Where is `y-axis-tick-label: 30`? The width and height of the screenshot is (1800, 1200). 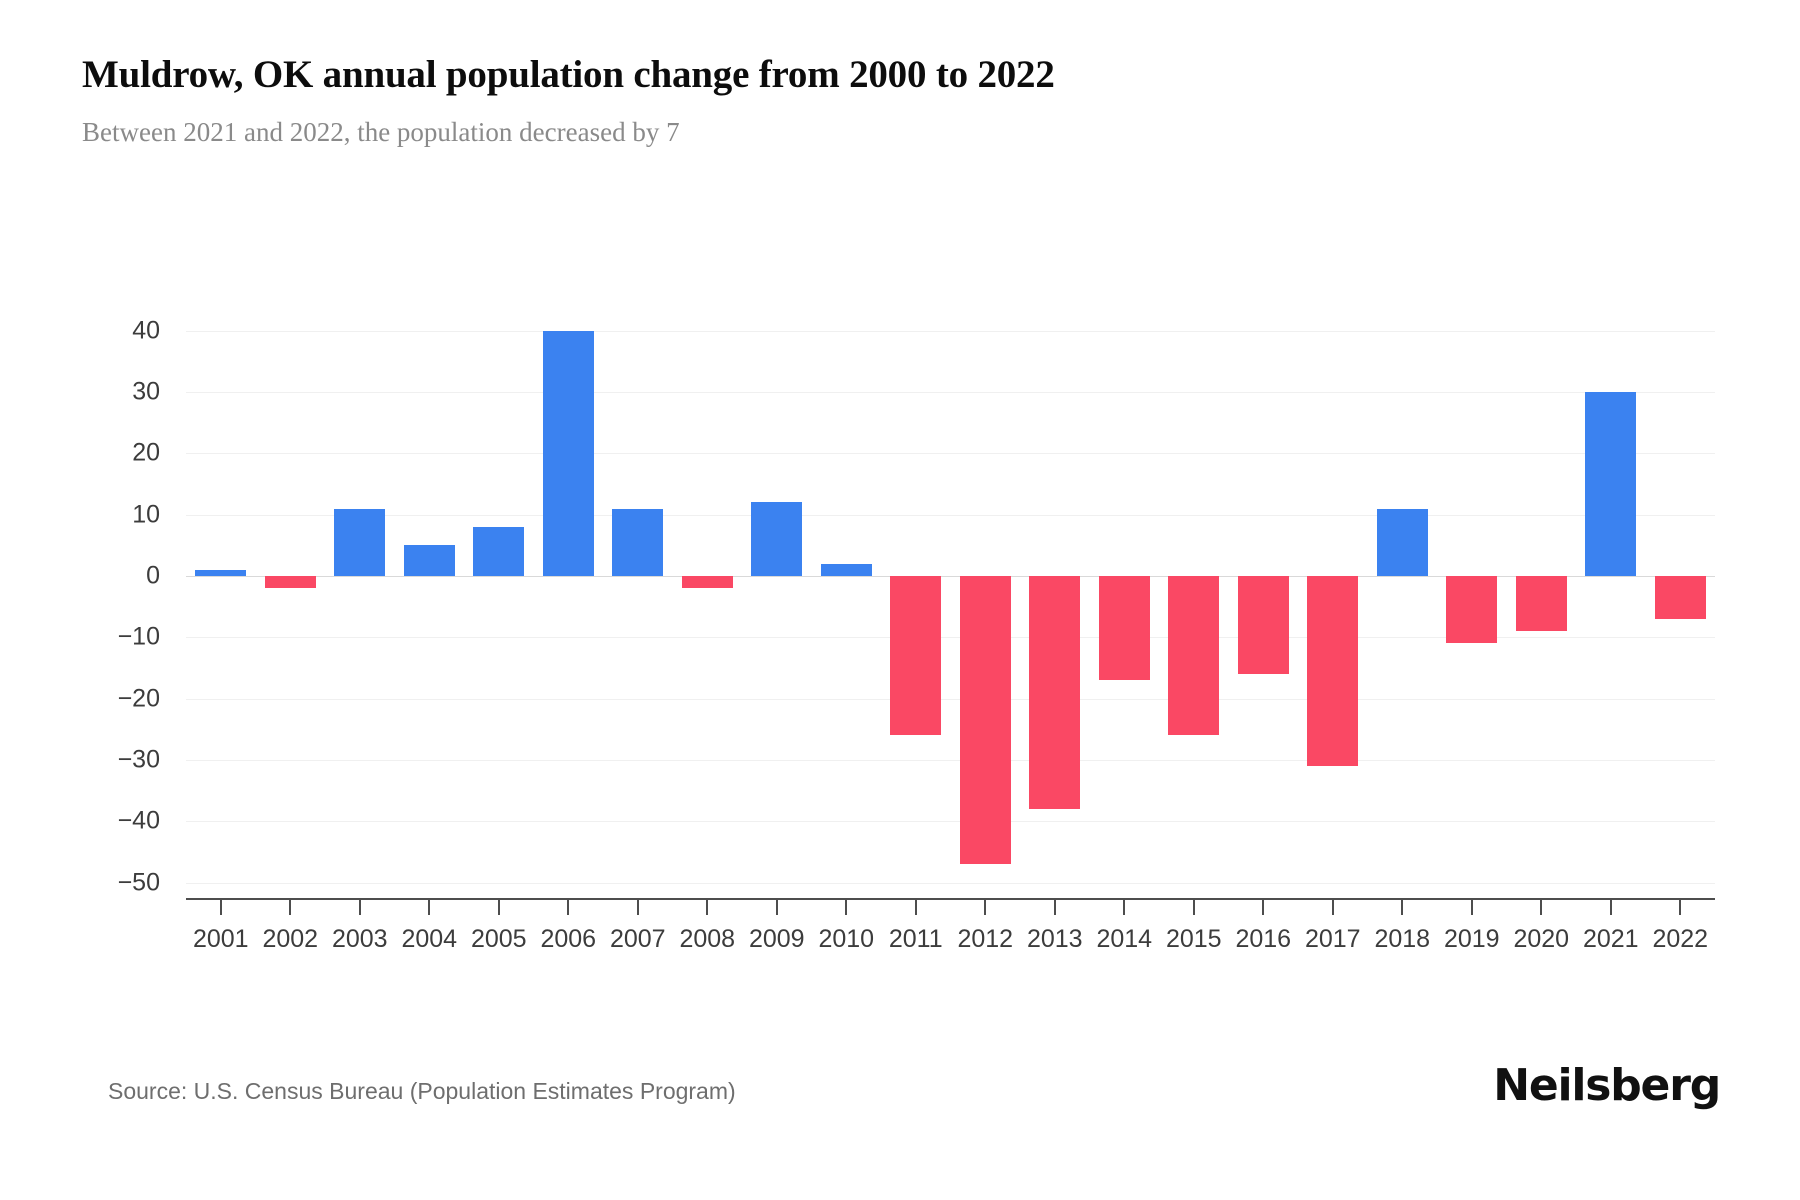 y-axis-tick-label: 30 is located at coordinates (146, 391).